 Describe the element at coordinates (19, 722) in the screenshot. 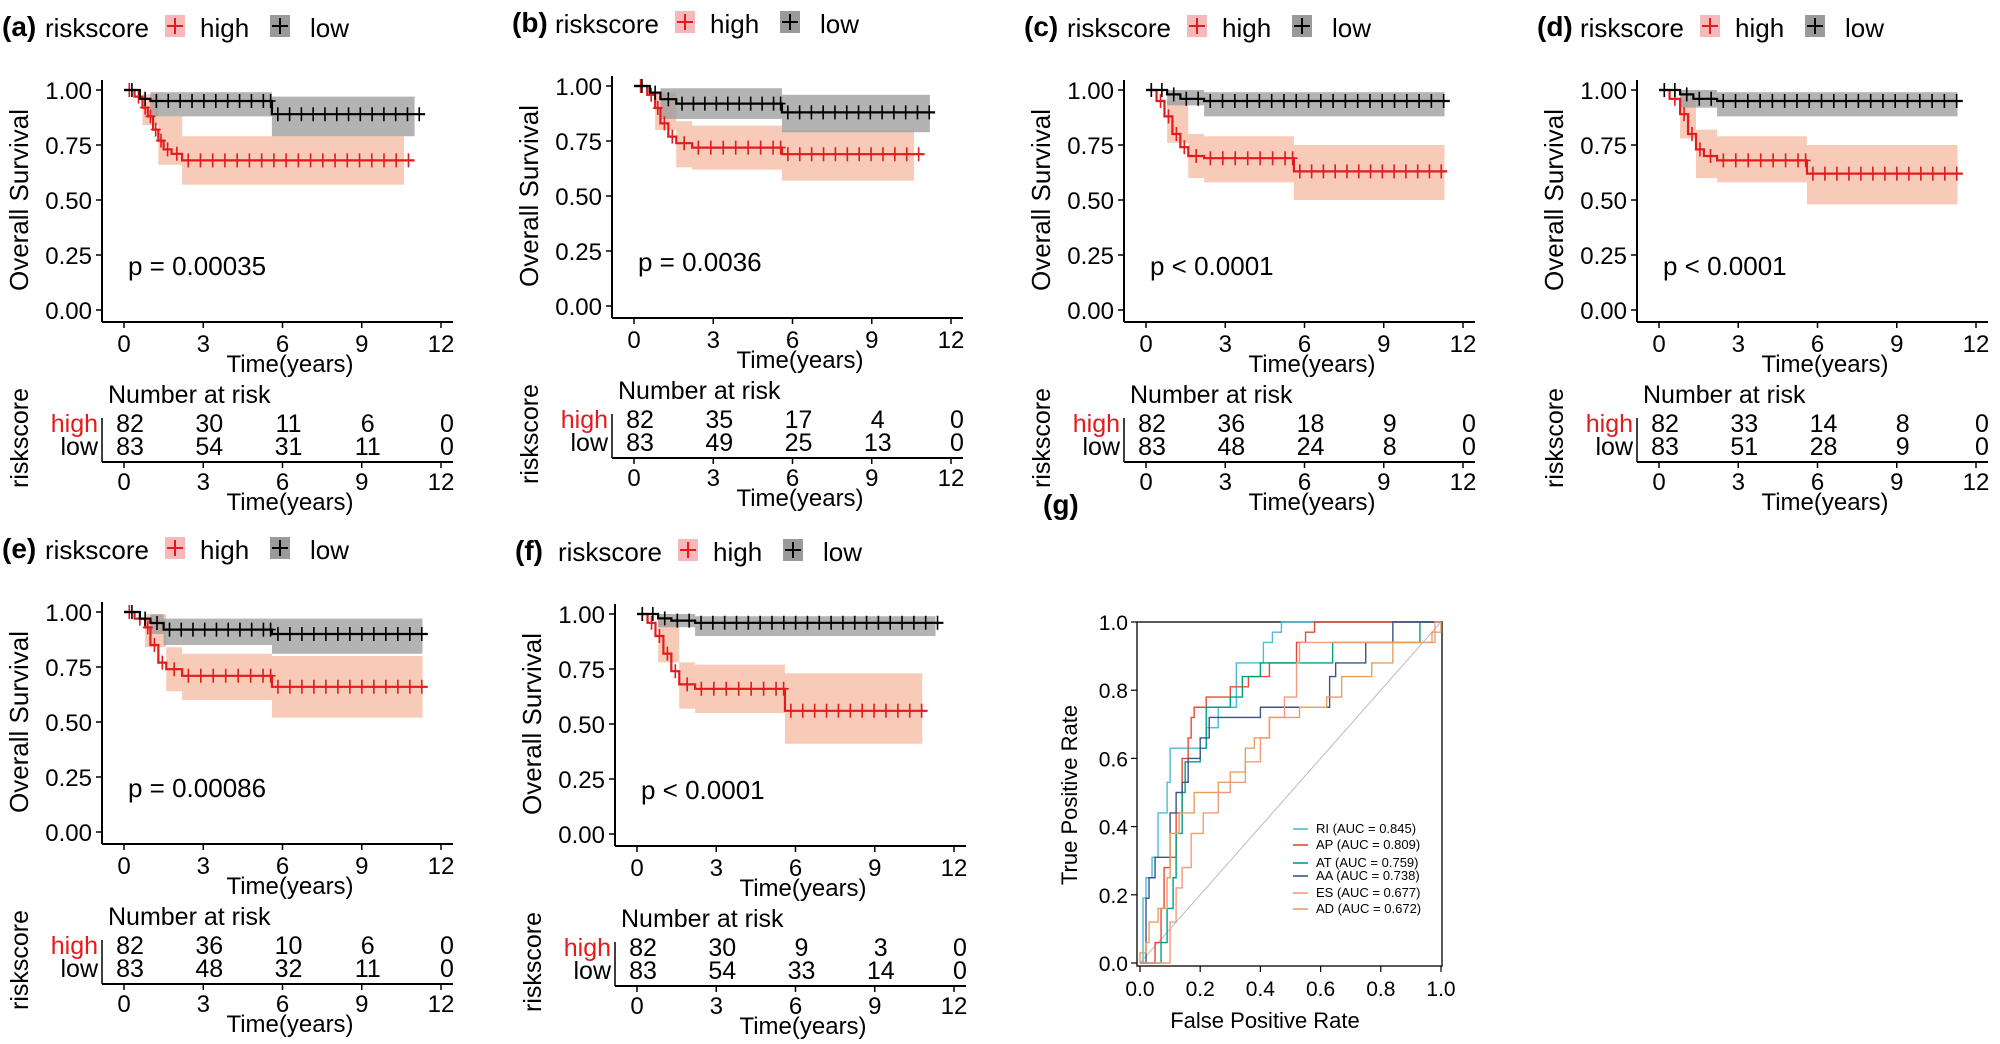

I see `y-axis-label: Overall Survival` at that location.